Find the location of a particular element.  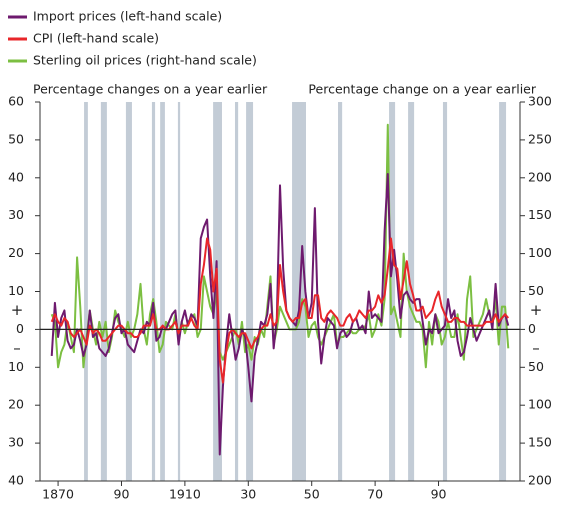

y-tick-label: 50 is located at coordinates (16, 138).